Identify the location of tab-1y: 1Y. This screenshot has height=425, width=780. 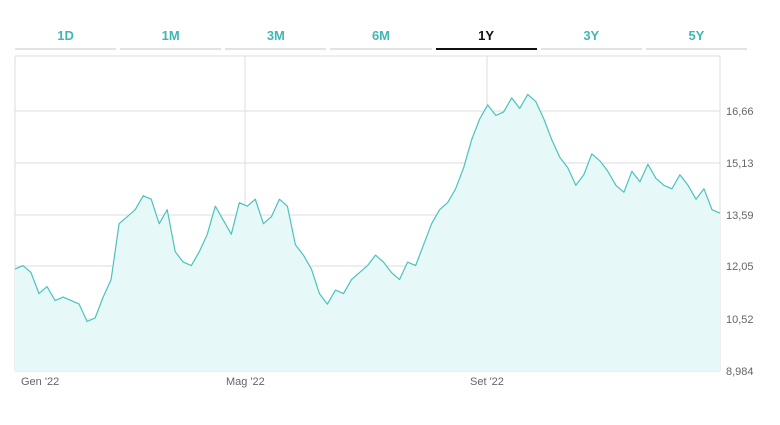
(486, 36).